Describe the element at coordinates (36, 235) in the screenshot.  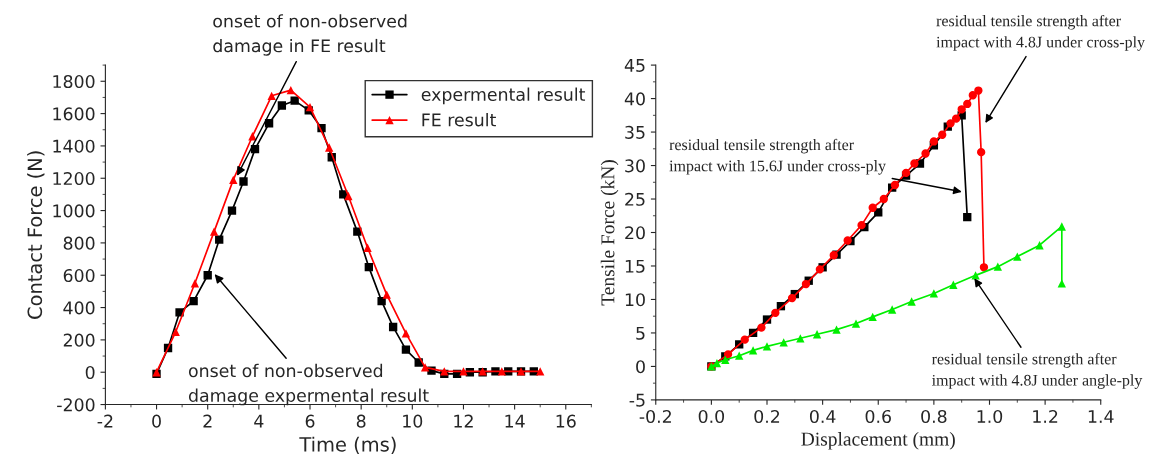
I see `y-axis-title: Contact Force (N)` at that location.